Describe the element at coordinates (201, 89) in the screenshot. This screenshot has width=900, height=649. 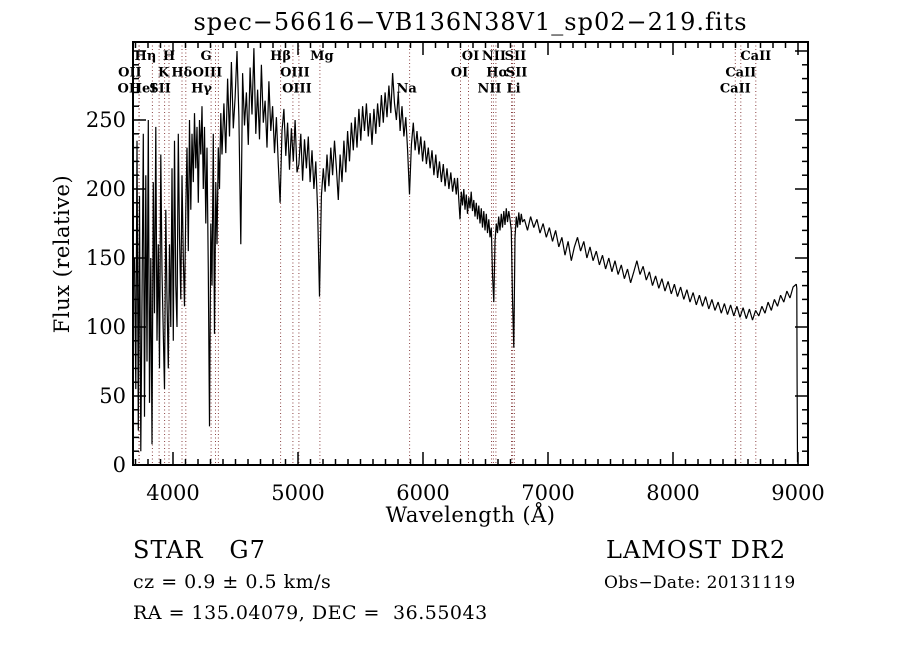
I see `spectral-line-label: Hγ` at that location.